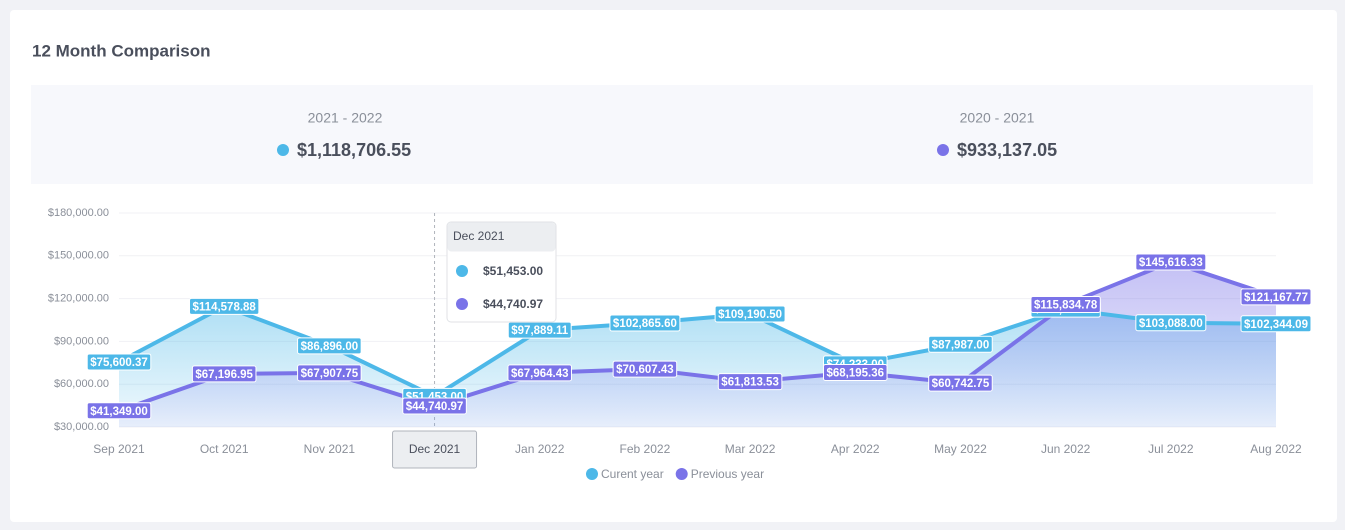  What do you see at coordinates (632, 474) in the screenshot?
I see `legend-label: Curent year` at bounding box center [632, 474].